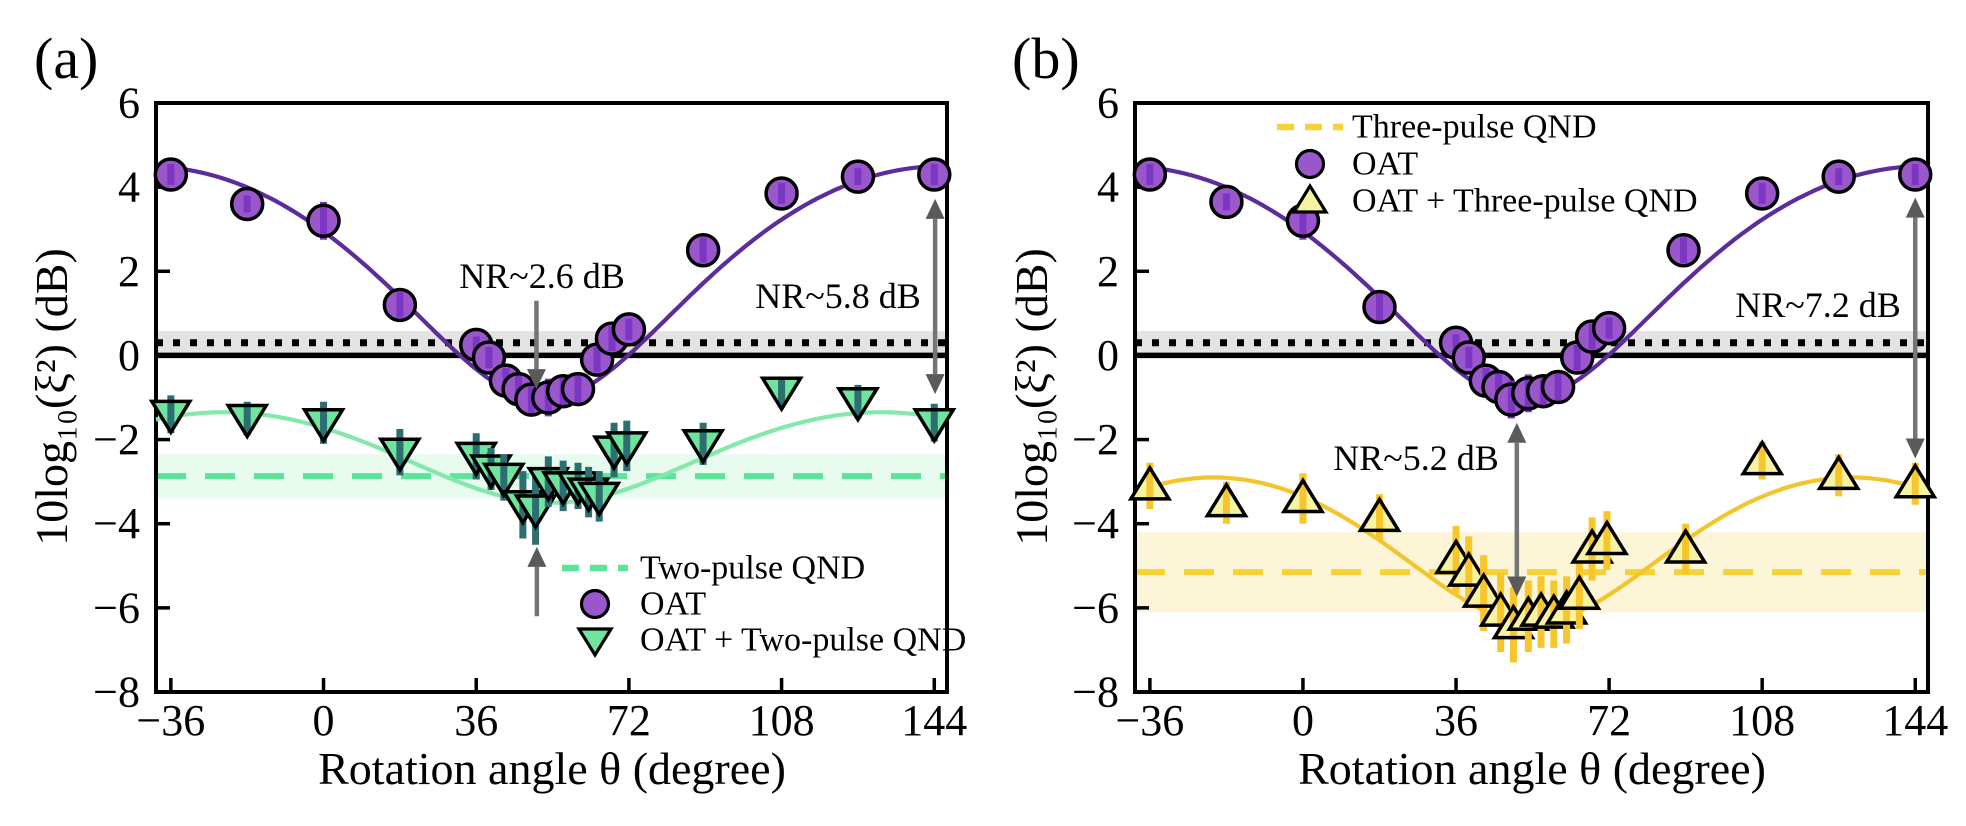 This screenshot has height=826, width=1966. I want to click on legend-label: Three-pulse QND, so click(1474, 127).